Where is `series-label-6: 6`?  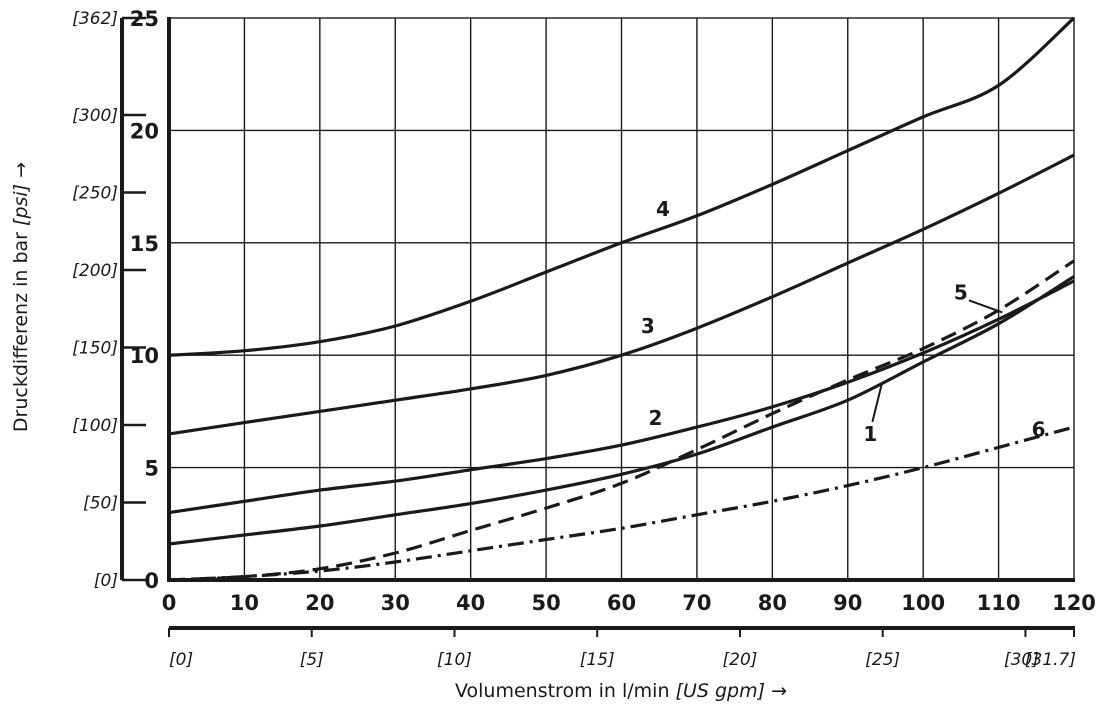 series-label-6: 6 is located at coordinates (1039, 429).